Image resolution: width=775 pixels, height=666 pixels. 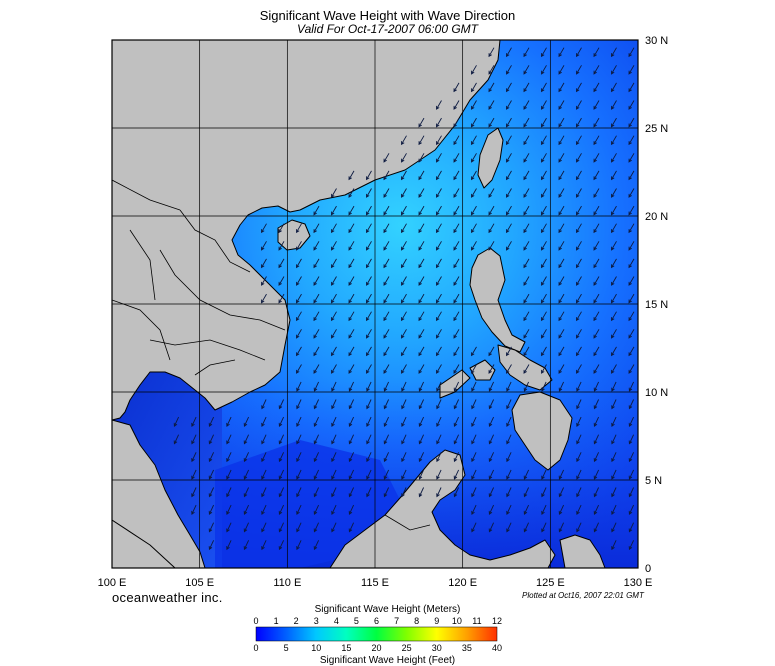 What do you see at coordinates (287, 583) in the screenshot?
I see `lon-tick-label: 110 E` at bounding box center [287, 583].